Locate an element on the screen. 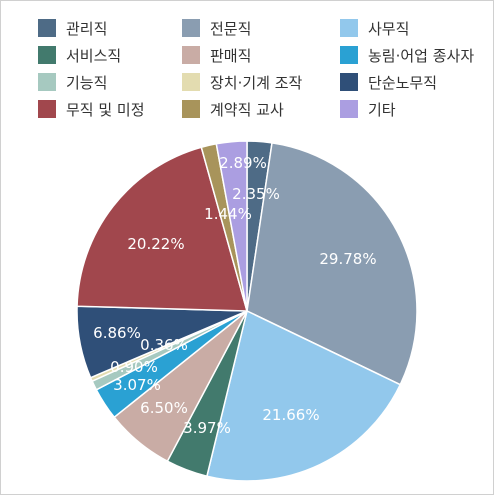  slice-data-label: 3.07% is located at coordinates (137, 385).